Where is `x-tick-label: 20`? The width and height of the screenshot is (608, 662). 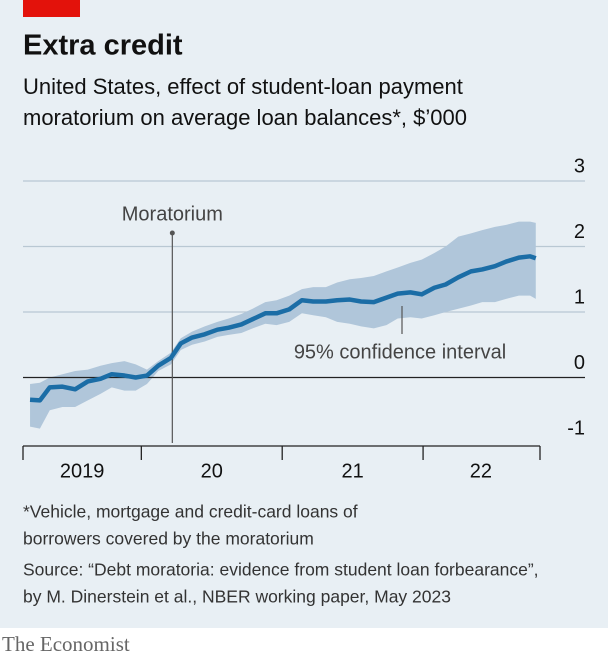
x-tick-label: 20 is located at coordinates (212, 471).